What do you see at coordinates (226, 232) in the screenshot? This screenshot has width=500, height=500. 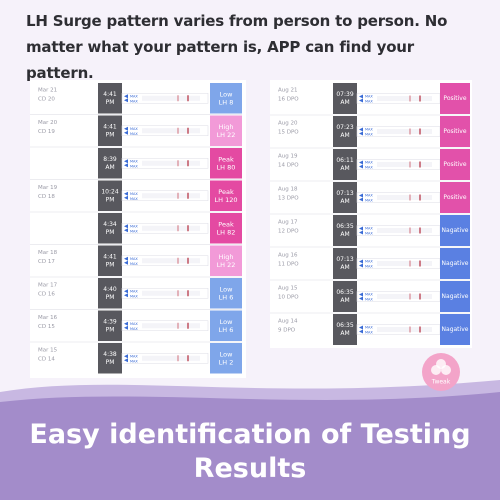 I see `result-label: LH 82` at bounding box center [226, 232].